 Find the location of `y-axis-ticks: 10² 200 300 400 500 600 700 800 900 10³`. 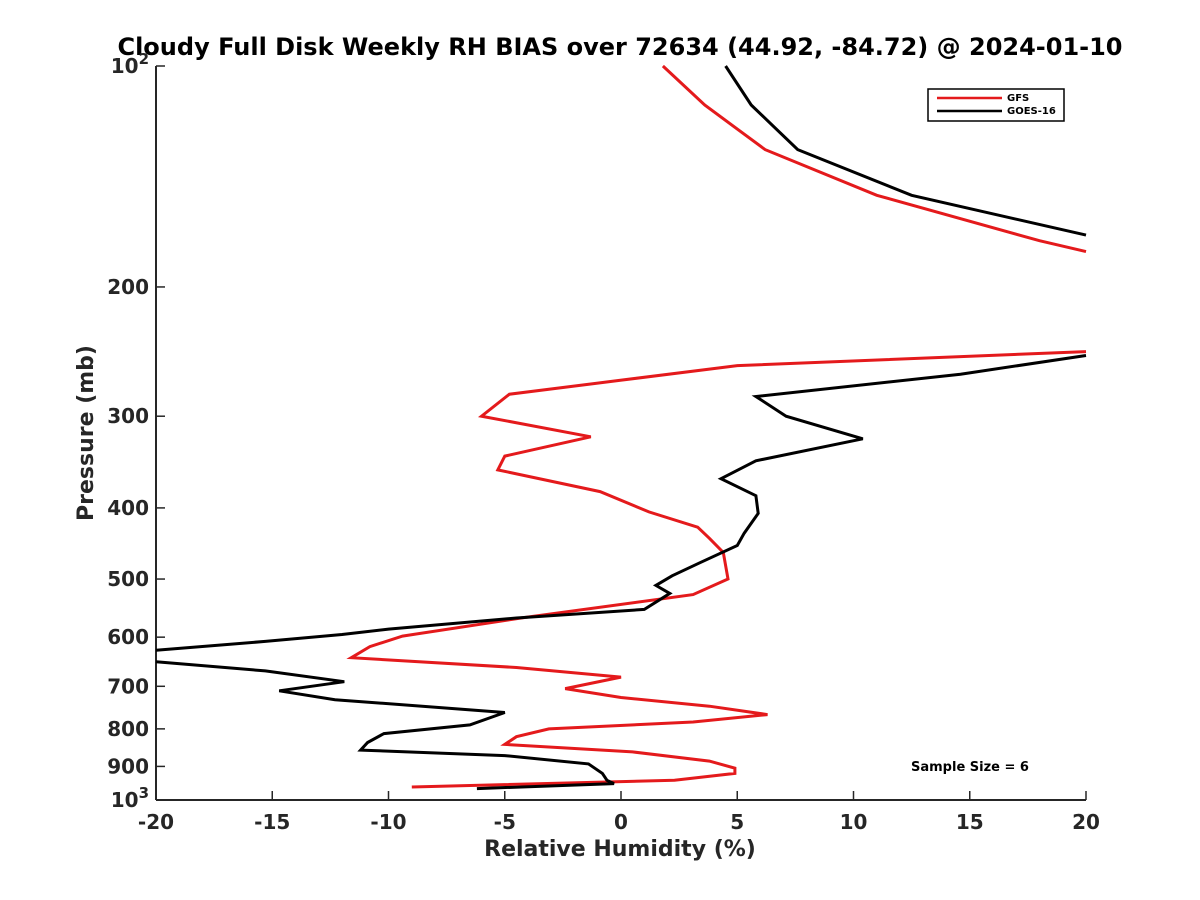

y-axis-ticks: 10² 200 300 400 500 600 700 800 900 10³ is located at coordinates (136, 431).